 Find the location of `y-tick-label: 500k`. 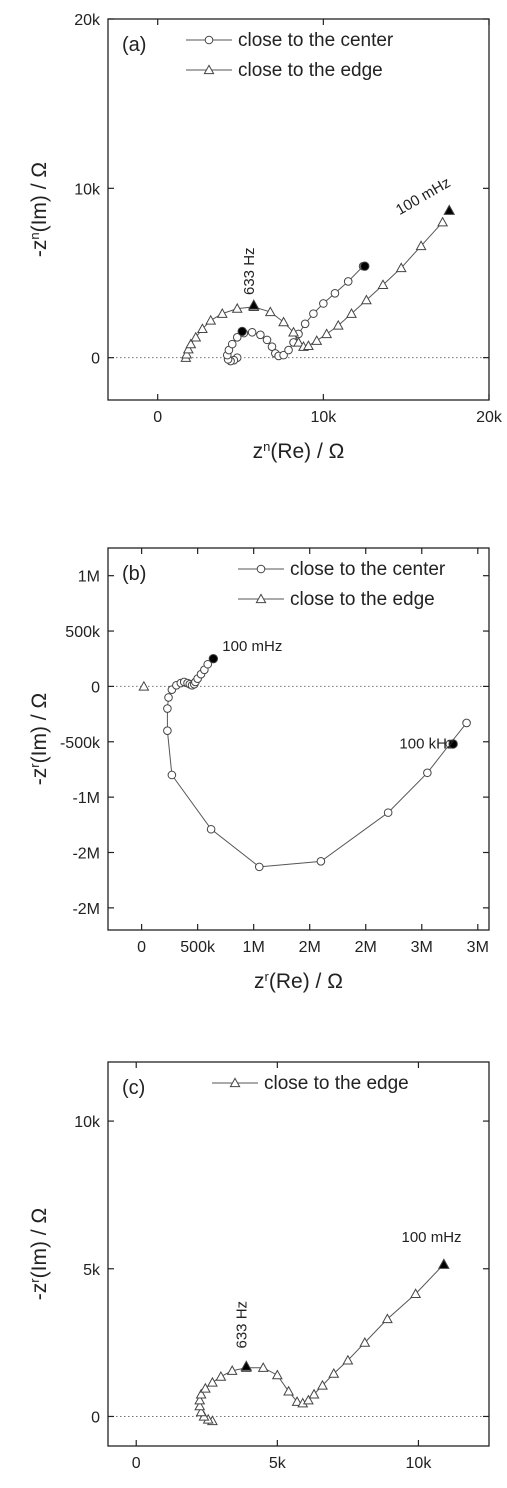

y-tick-label: 500k is located at coordinates (83, 632).